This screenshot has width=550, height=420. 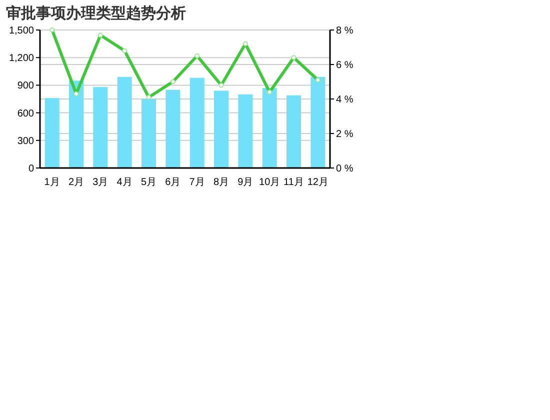 What do you see at coordinates (345, 65) in the screenshot?
I see `y2-tick-label: 6 %` at bounding box center [345, 65].